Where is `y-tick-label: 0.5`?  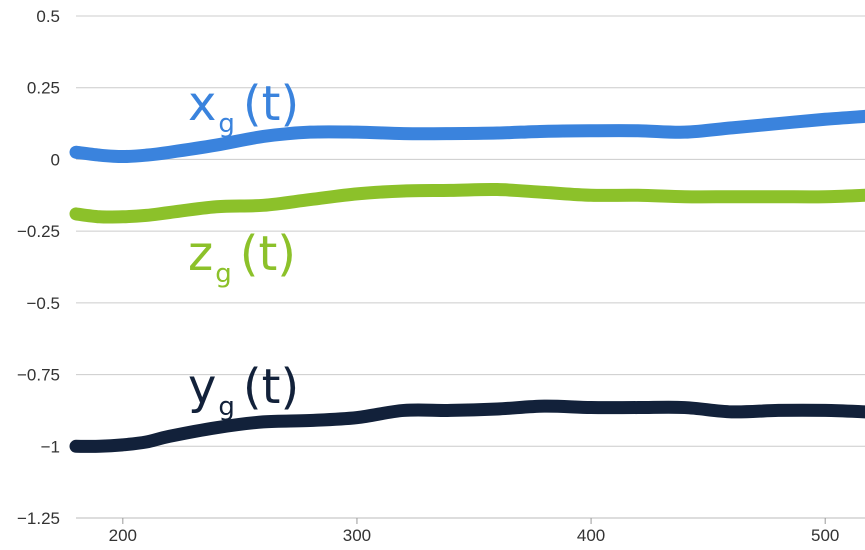 y-tick-label: 0.5 is located at coordinates (48, 16).